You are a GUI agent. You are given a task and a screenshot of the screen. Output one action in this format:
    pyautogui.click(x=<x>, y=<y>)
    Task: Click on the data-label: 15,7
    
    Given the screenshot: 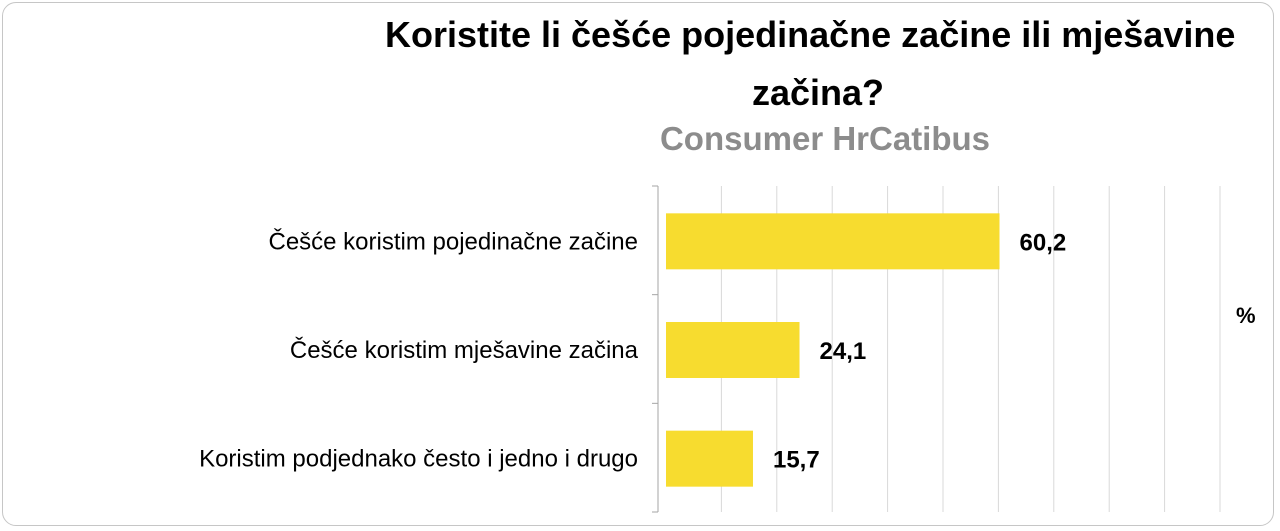 What is the action you would take?
    pyautogui.click(x=796, y=460)
    